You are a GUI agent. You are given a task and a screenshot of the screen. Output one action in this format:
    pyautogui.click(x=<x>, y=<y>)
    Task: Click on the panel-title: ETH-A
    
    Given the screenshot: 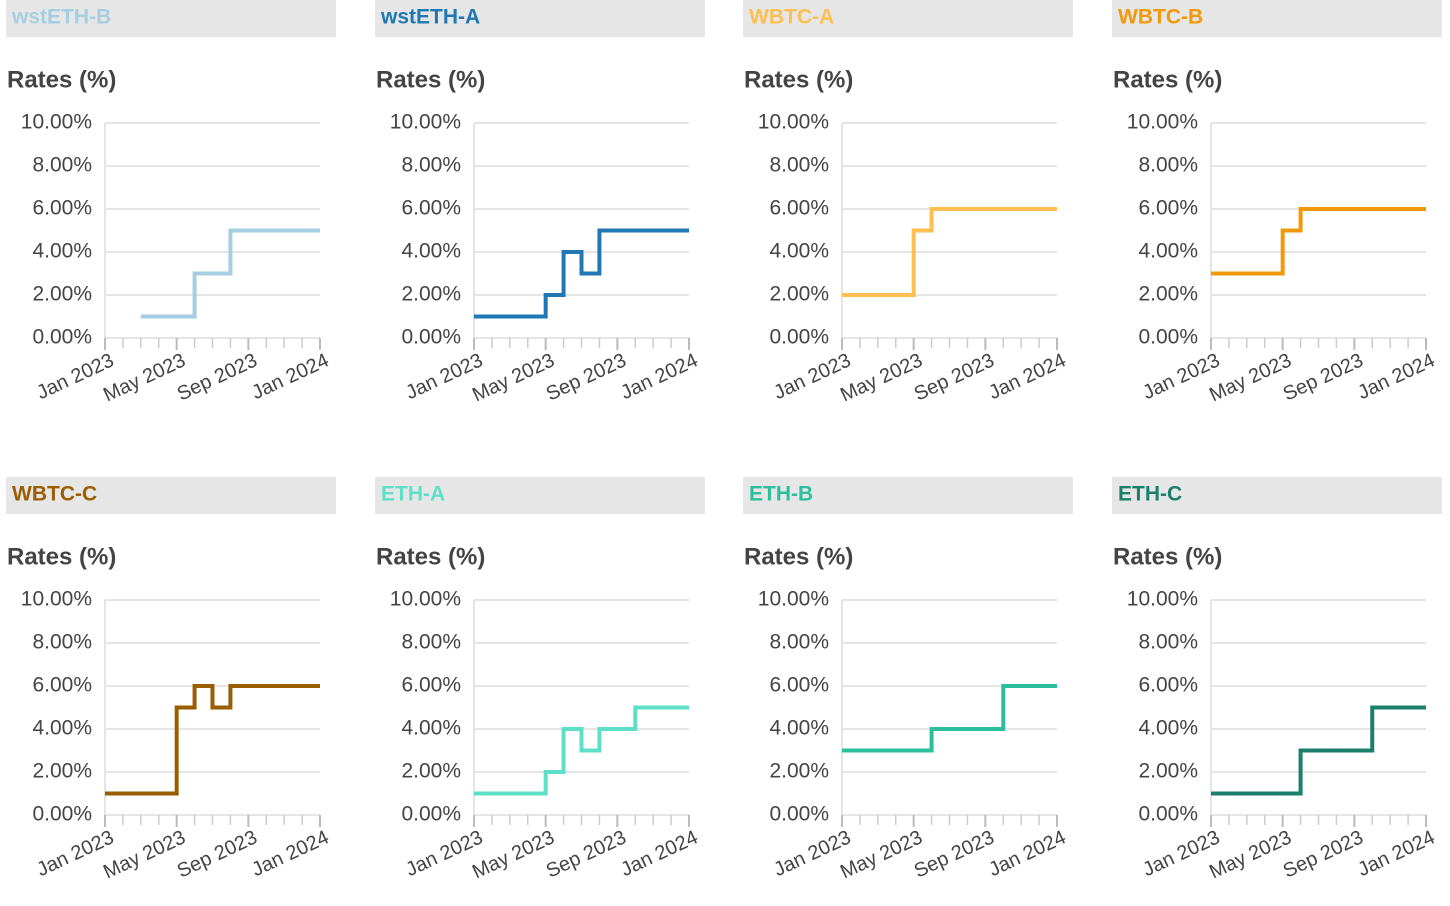 What is the action you would take?
    pyautogui.click(x=413, y=494)
    